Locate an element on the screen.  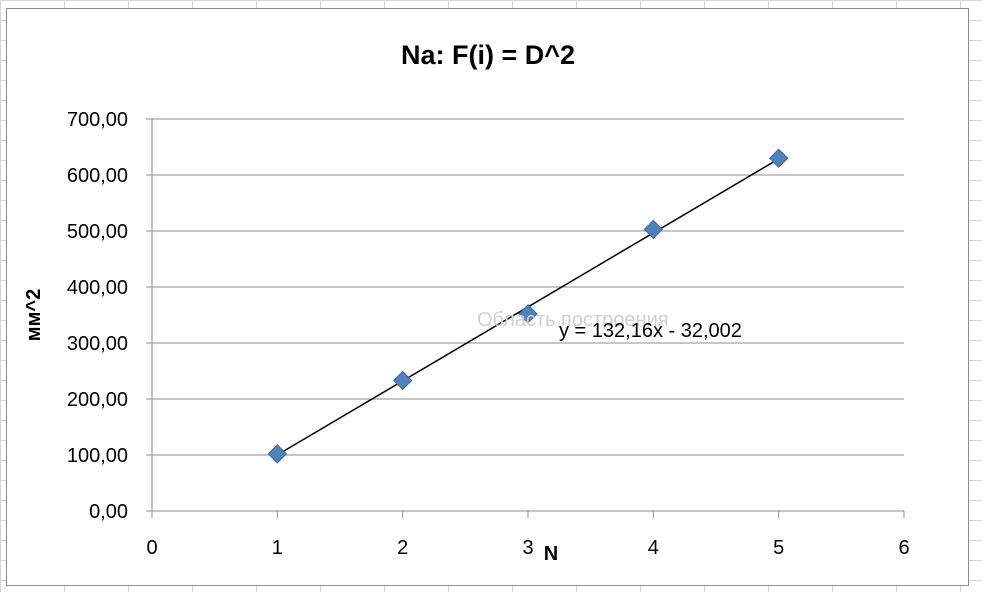
chart-title: Na: F(i) = D^2 is located at coordinates (488, 55).